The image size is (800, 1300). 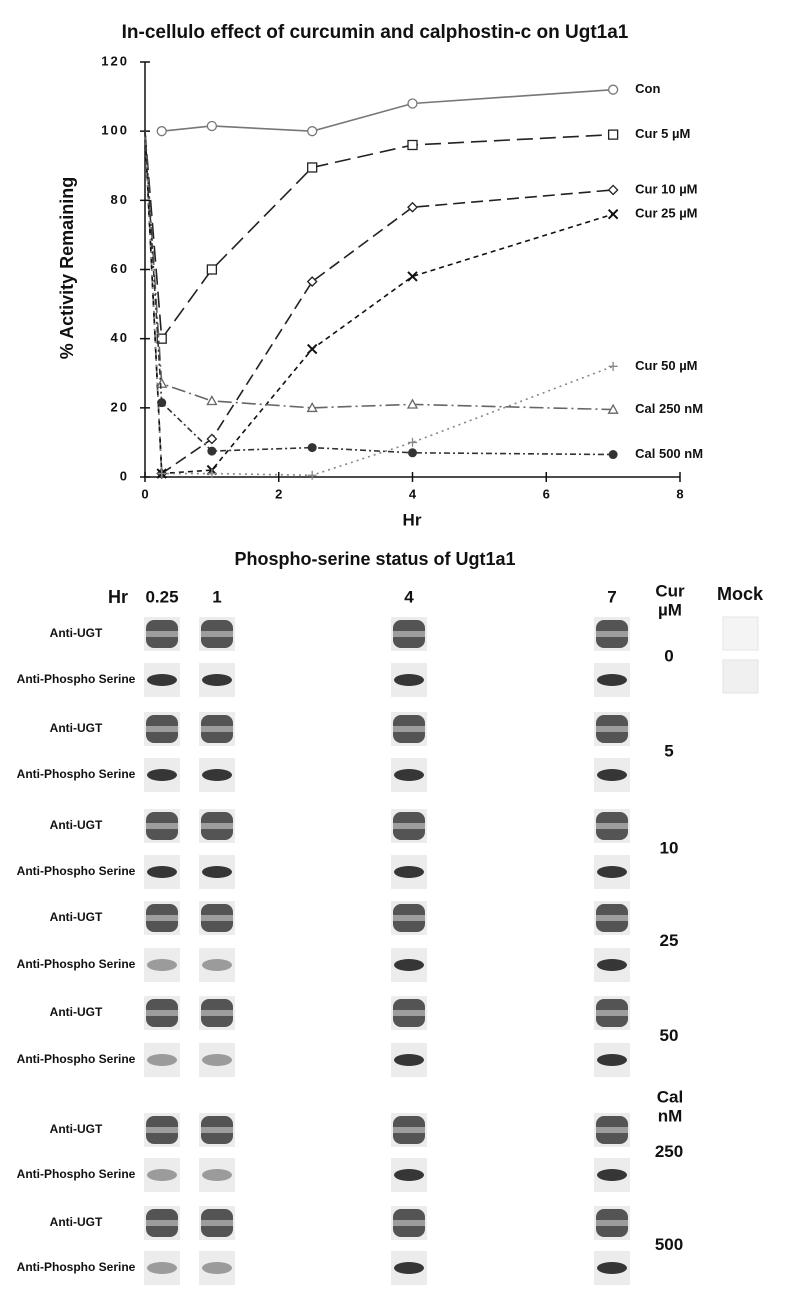 What do you see at coordinates (115, 130) in the screenshot?
I see `y-tick-label: 100` at bounding box center [115, 130].